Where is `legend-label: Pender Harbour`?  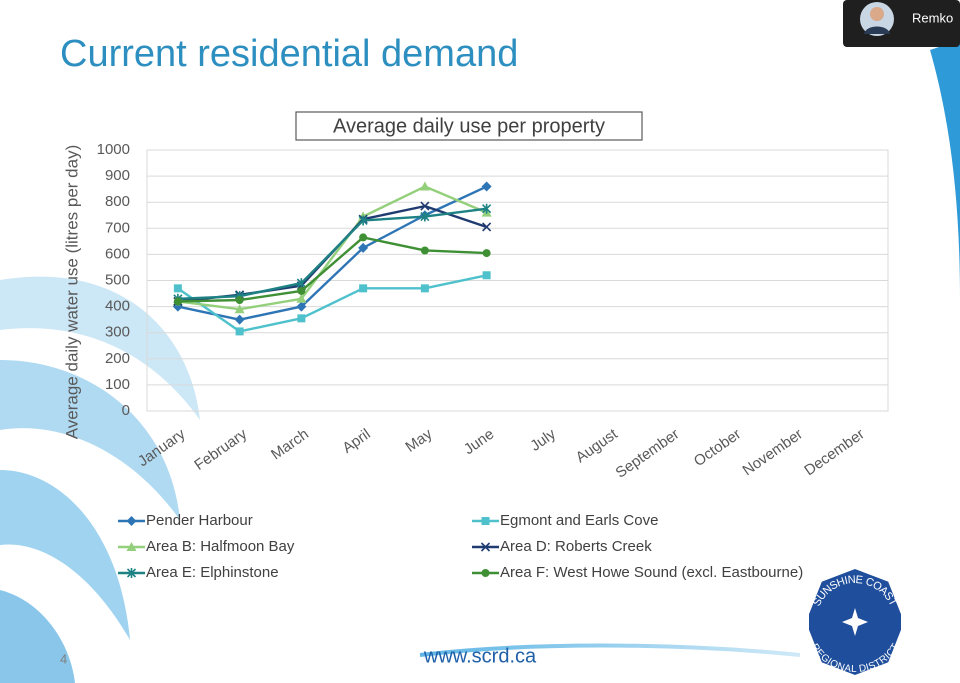 legend-label: Pender Harbour is located at coordinates (199, 520).